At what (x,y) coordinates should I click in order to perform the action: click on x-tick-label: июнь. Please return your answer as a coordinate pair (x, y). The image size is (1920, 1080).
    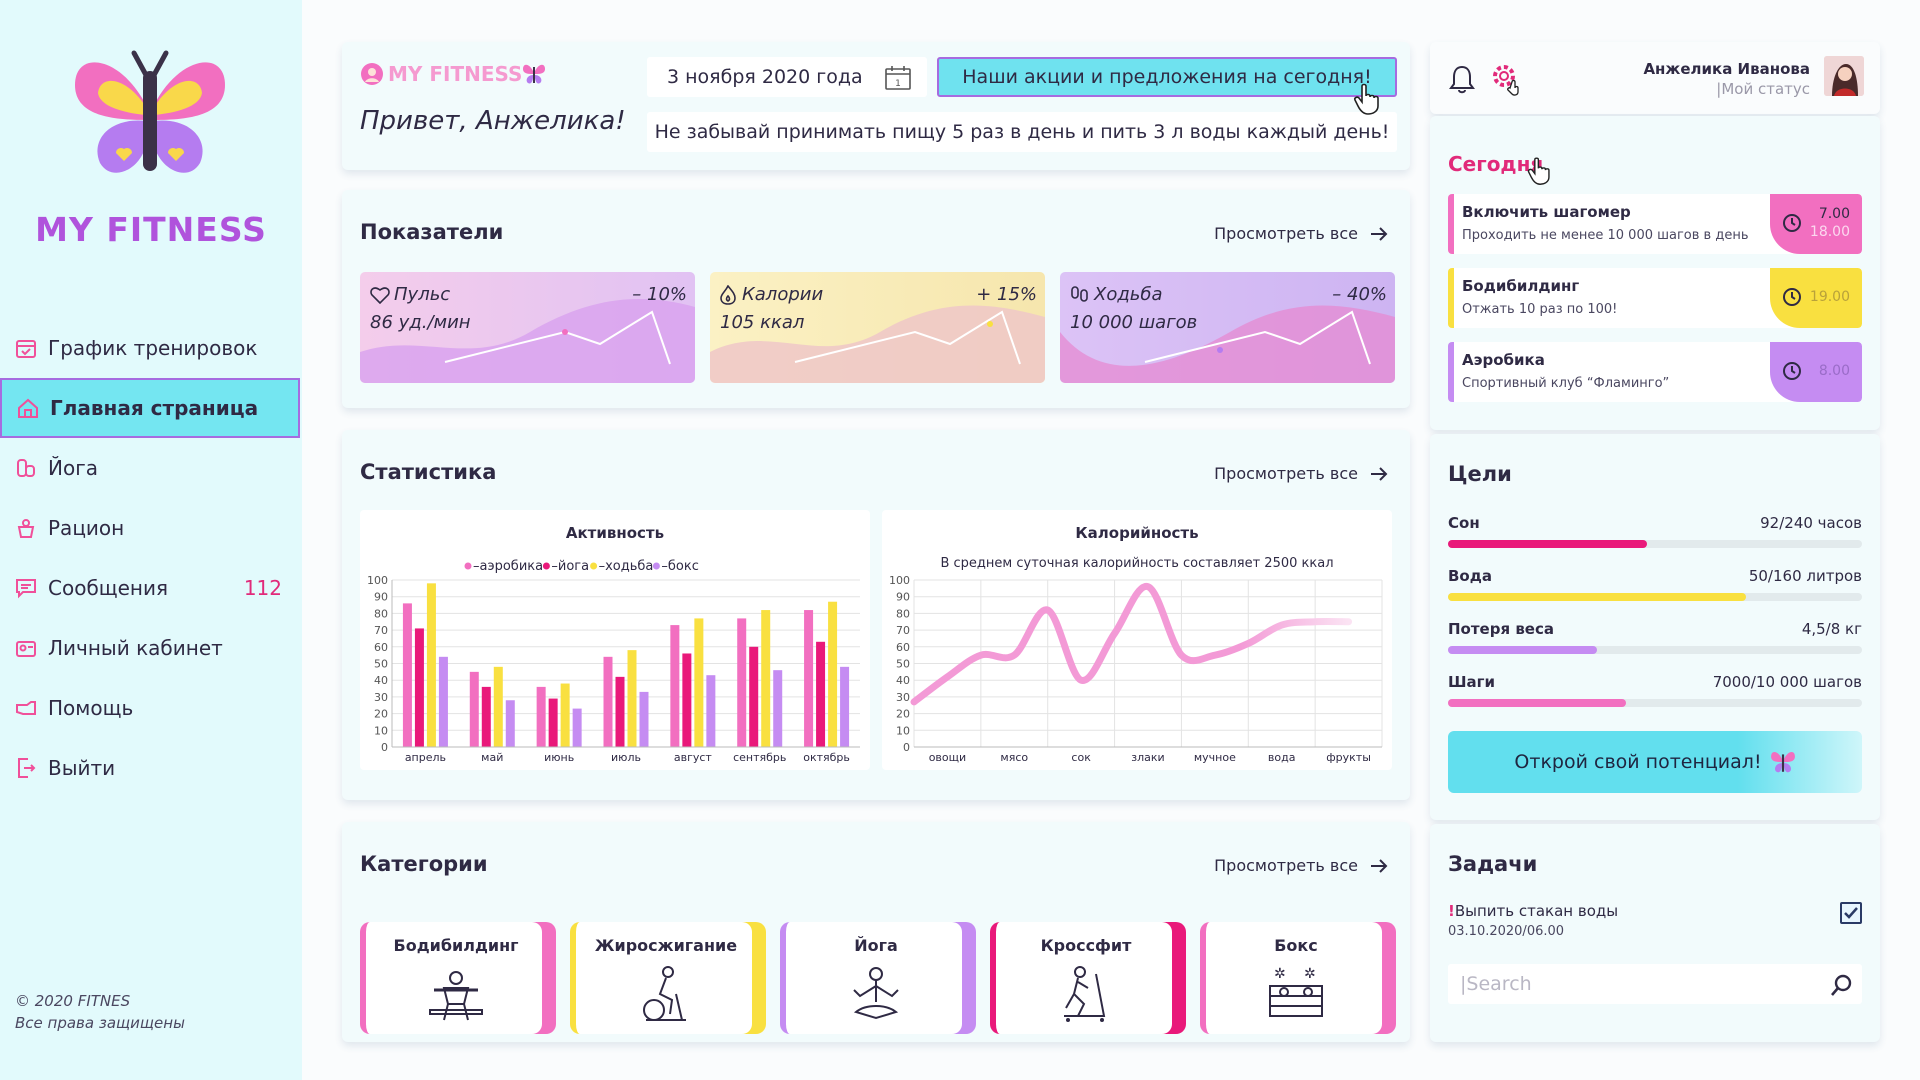
    Looking at the image, I should click on (559, 757).